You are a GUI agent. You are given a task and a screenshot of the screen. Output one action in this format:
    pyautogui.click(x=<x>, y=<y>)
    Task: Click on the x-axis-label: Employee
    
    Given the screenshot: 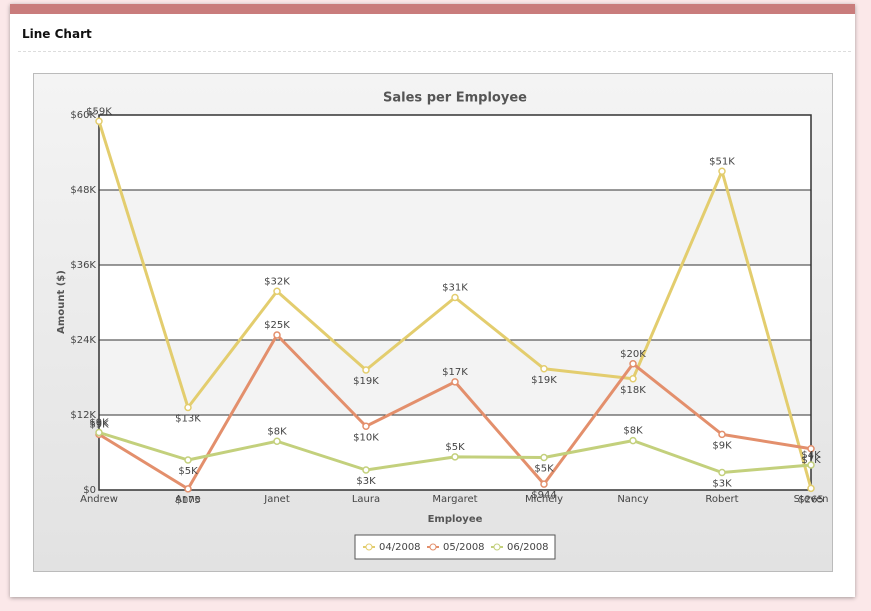 What is the action you would take?
    pyautogui.click(x=455, y=519)
    